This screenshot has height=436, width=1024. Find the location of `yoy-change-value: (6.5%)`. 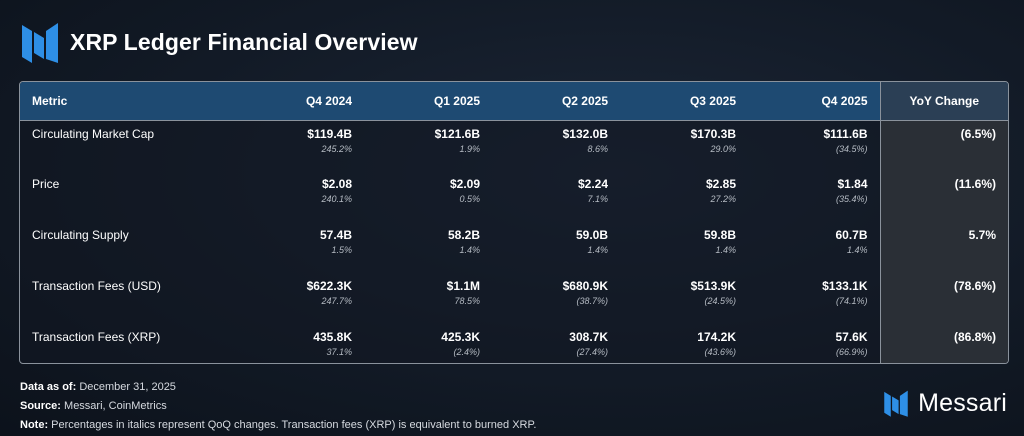

yoy-change-value: (6.5%) is located at coordinates (943, 145).